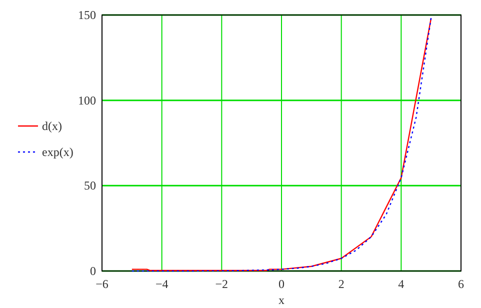  I want to click on y-tick-label: 150, so click(87, 15).